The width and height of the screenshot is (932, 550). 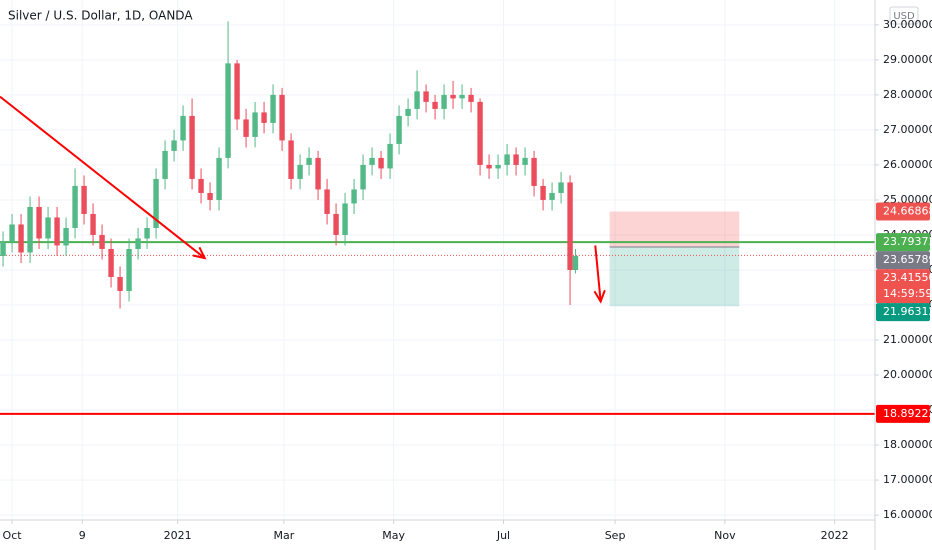 I want to click on target-zone, so click(x=674, y=276).